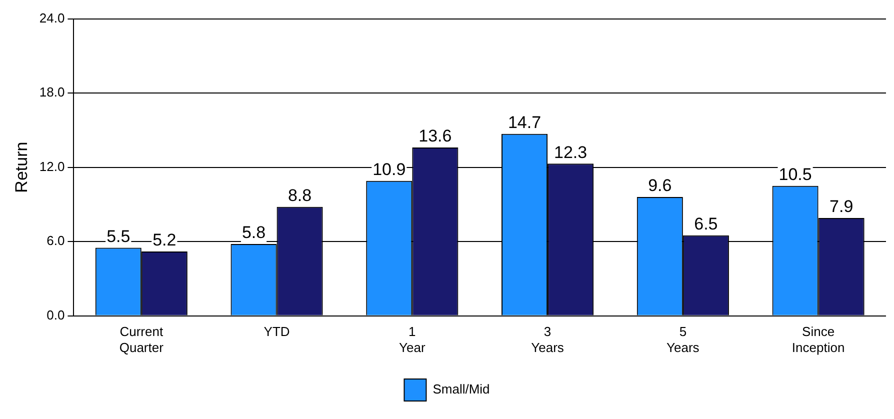  Describe the element at coordinates (818, 339) in the screenshot. I see `x-tick-label: Since Inception` at that location.